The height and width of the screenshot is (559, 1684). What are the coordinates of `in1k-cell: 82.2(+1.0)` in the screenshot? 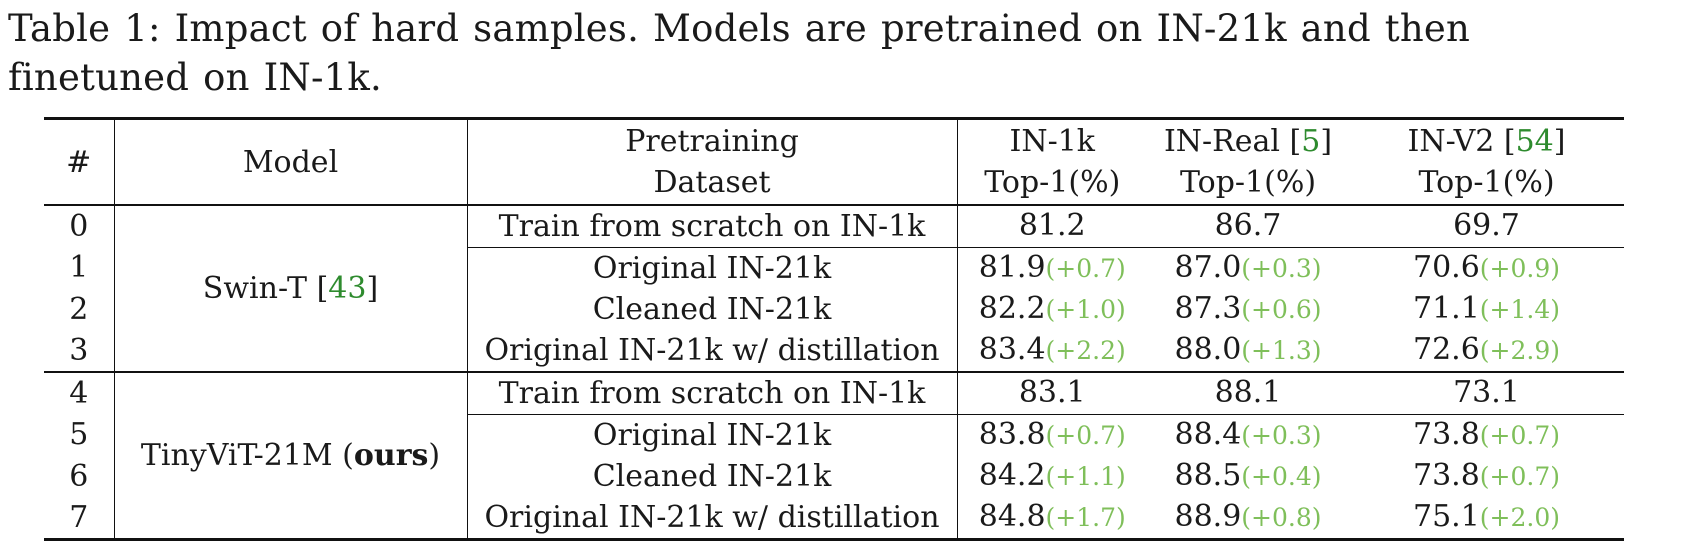 It's located at (1052, 309).